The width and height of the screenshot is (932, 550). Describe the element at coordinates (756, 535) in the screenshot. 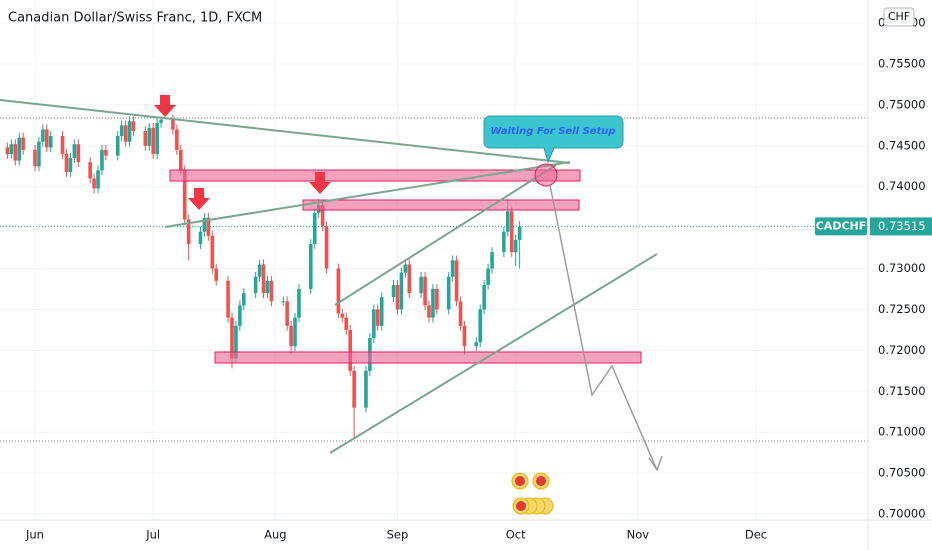

I see `x-tick-label: Dec` at that location.